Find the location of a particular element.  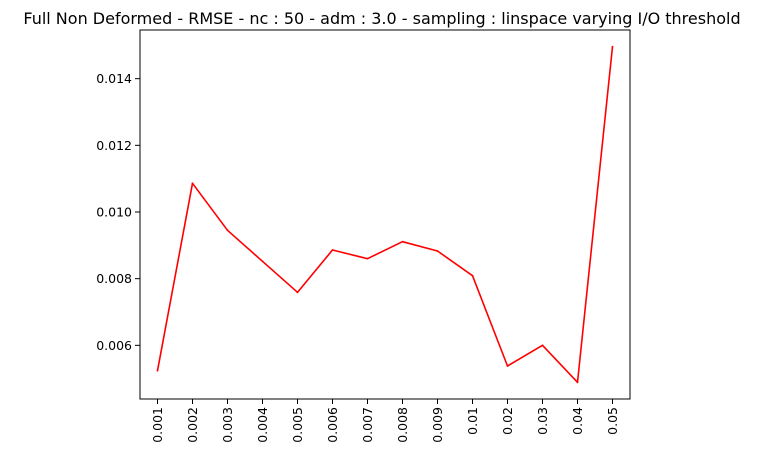

y-tick-label: 0.008 is located at coordinates (114, 278).